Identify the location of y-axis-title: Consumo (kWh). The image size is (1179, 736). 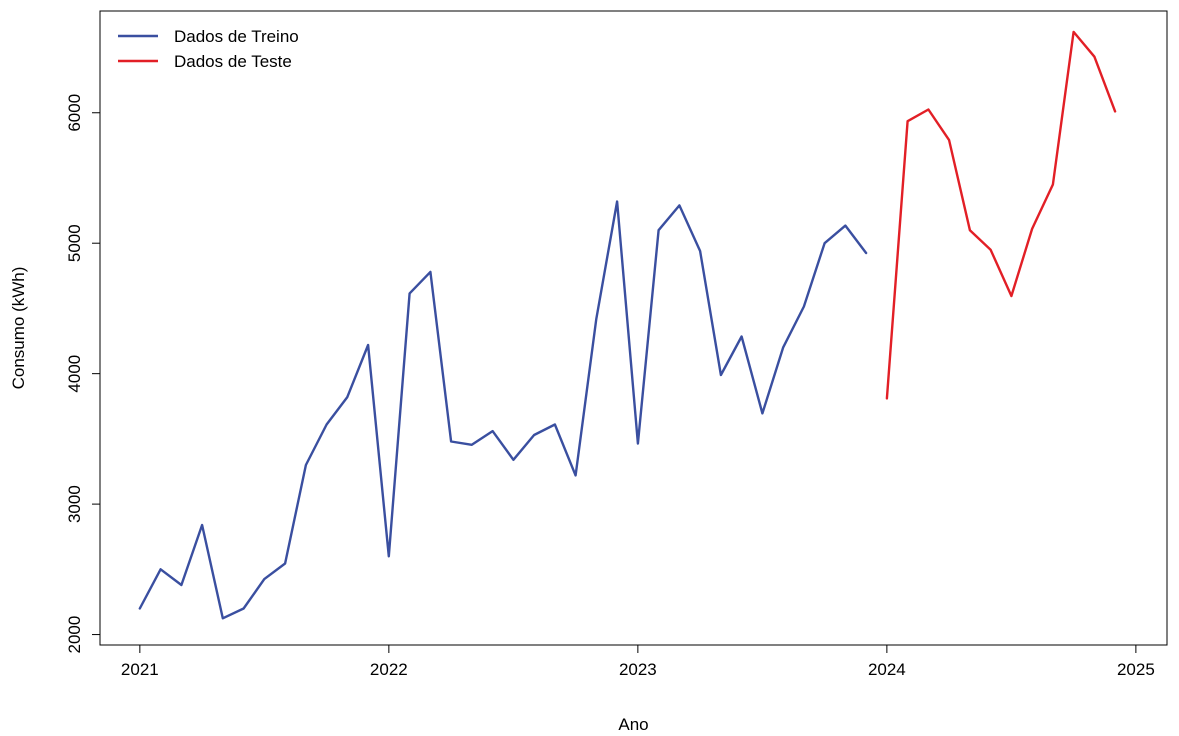
(18, 328).